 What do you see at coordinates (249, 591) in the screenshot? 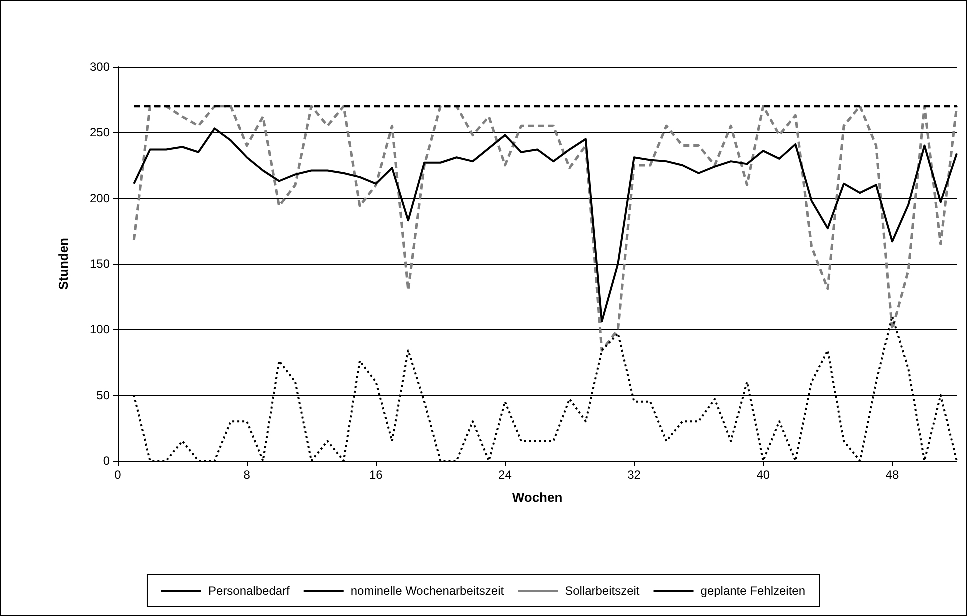
I see `legend-label: Personalbedarf` at bounding box center [249, 591].